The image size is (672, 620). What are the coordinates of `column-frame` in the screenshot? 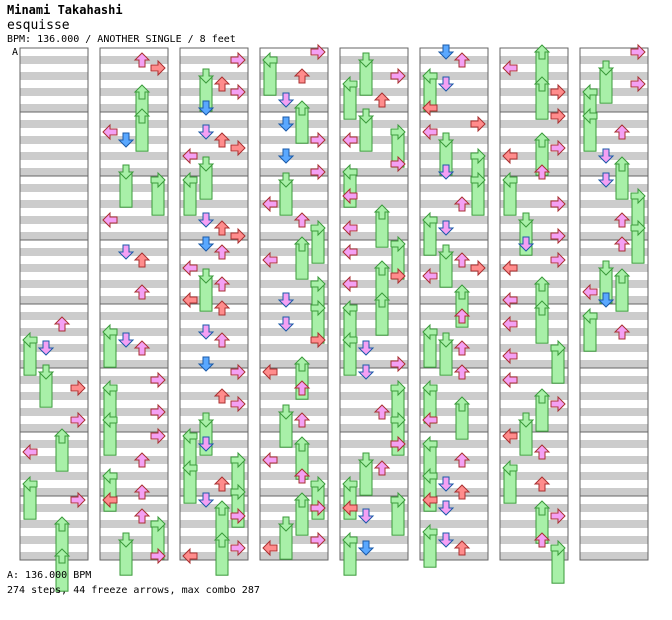 It's located at (534, 304).